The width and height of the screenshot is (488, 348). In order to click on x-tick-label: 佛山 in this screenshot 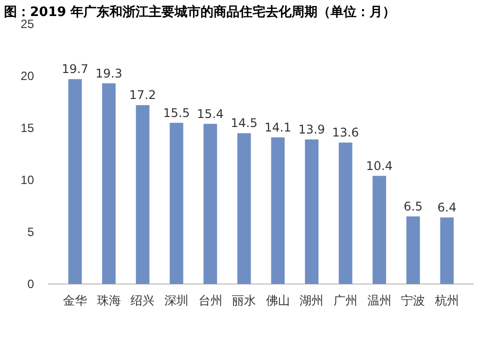, I will do `click(278, 301)`.